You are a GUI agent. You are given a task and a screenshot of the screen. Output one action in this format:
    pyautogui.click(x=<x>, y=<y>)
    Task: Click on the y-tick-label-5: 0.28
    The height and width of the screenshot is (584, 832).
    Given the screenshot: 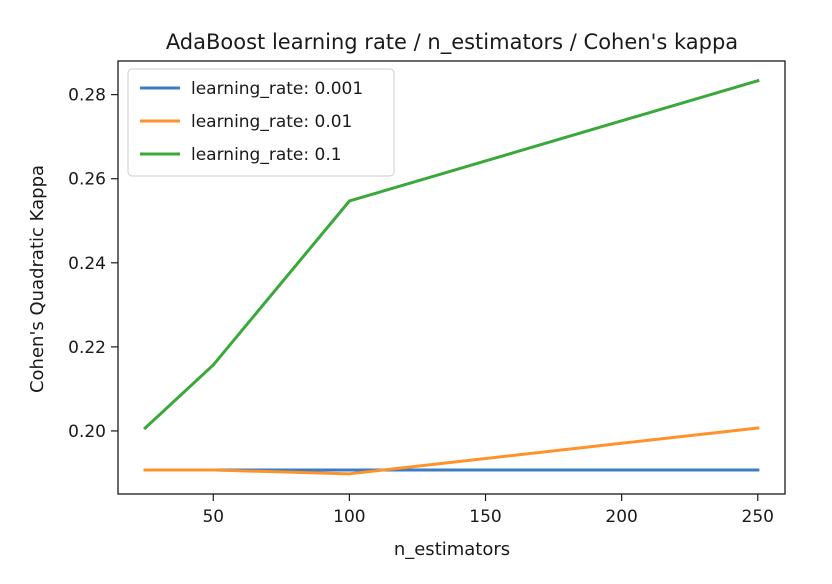 What is the action you would take?
    pyautogui.click(x=87, y=96)
    